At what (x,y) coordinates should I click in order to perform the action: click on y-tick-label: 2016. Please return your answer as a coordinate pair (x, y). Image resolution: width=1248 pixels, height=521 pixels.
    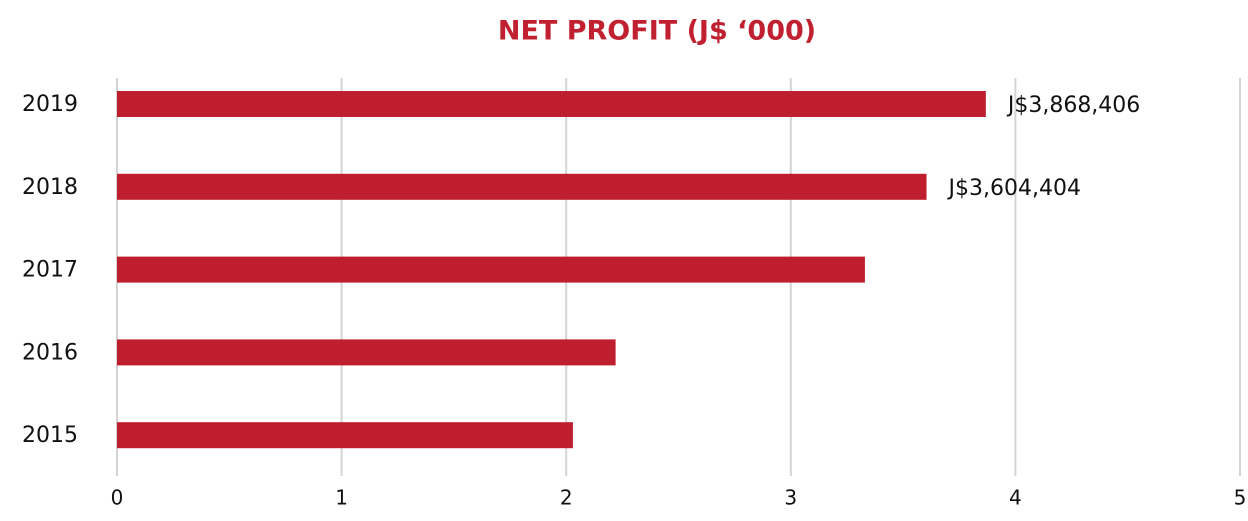
    Looking at the image, I should click on (50, 352).